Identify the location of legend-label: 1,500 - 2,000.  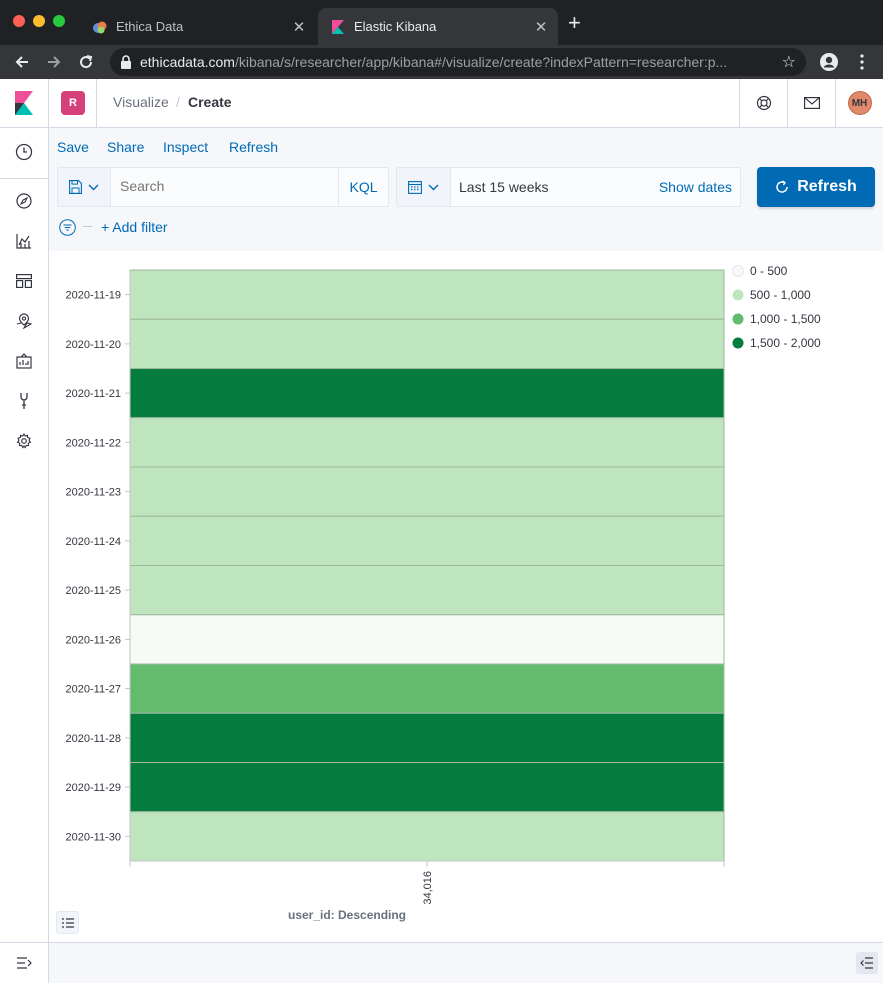
(785, 343).